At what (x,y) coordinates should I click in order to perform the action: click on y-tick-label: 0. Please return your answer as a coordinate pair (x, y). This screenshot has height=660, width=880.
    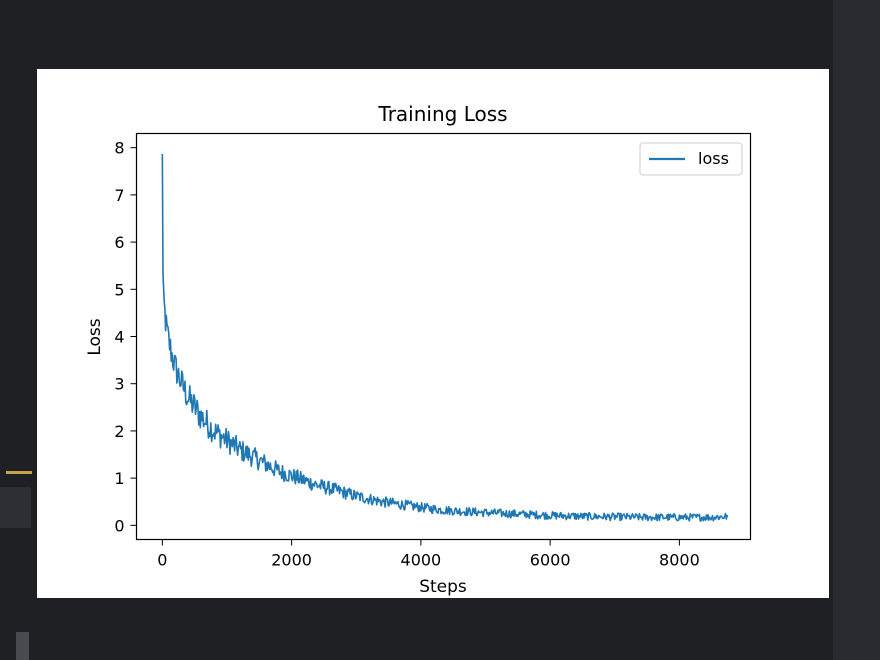
    Looking at the image, I should click on (119, 525).